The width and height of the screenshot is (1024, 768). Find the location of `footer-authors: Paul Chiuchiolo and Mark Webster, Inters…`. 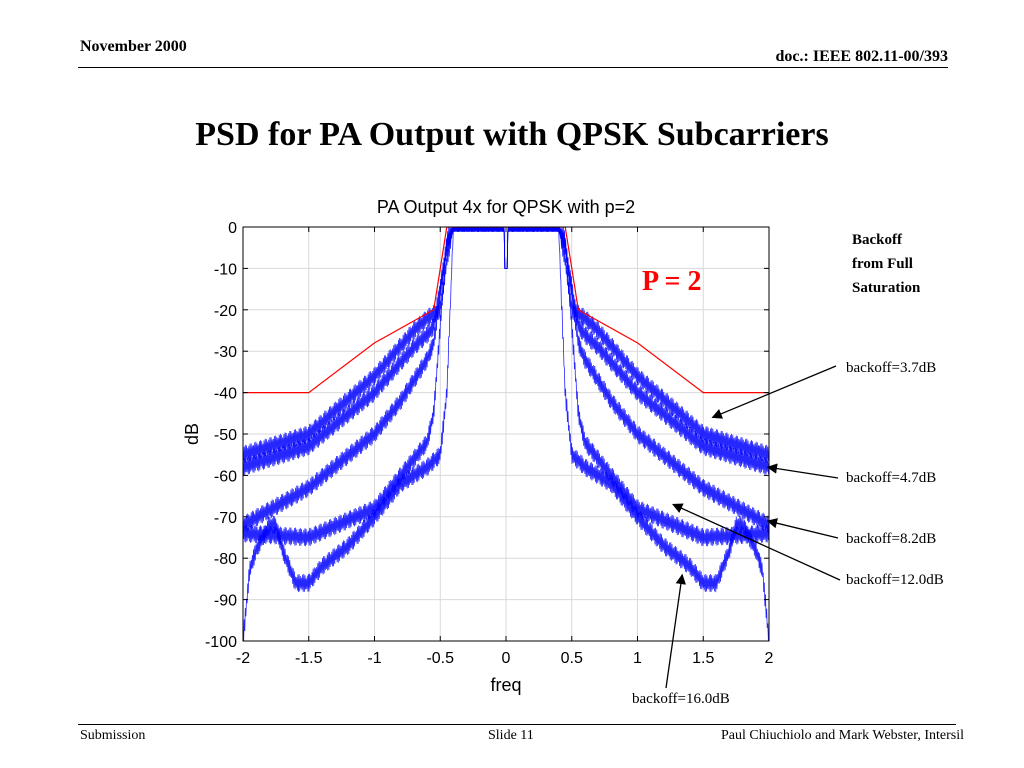

footer-authors: Paul Chiuchiolo and Mark Webster, Inters… is located at coordinates (842, 735).